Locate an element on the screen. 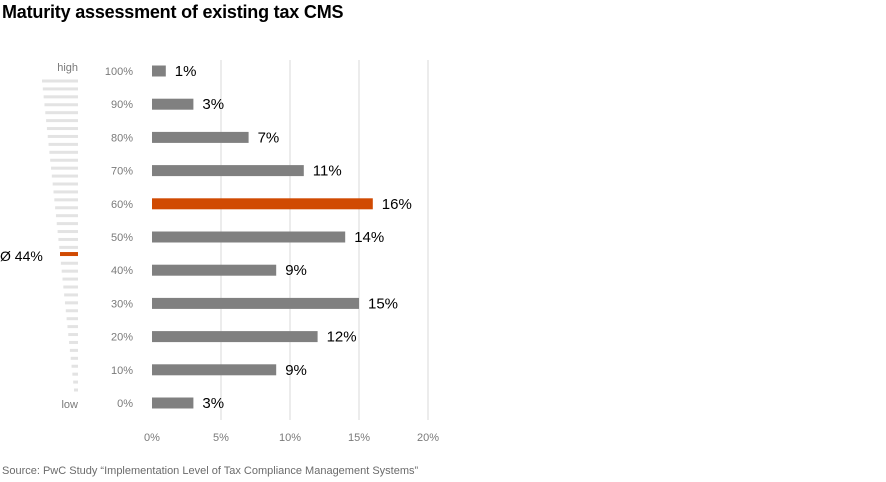 The width and height of the screenshot is (886, 482). x-tick-label: 0% is located at coordinates (152, 438).